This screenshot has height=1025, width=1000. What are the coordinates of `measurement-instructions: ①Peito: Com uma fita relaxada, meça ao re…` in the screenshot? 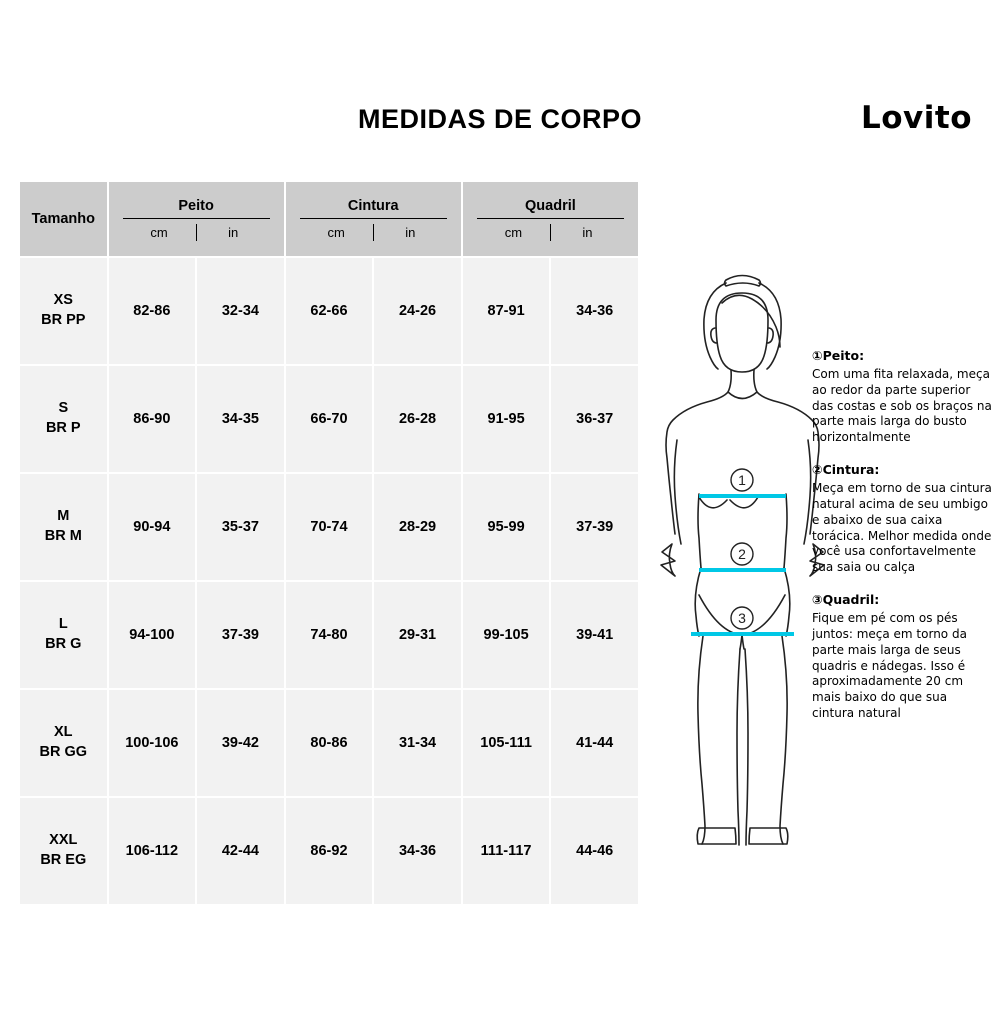 It's located at (902, 535).